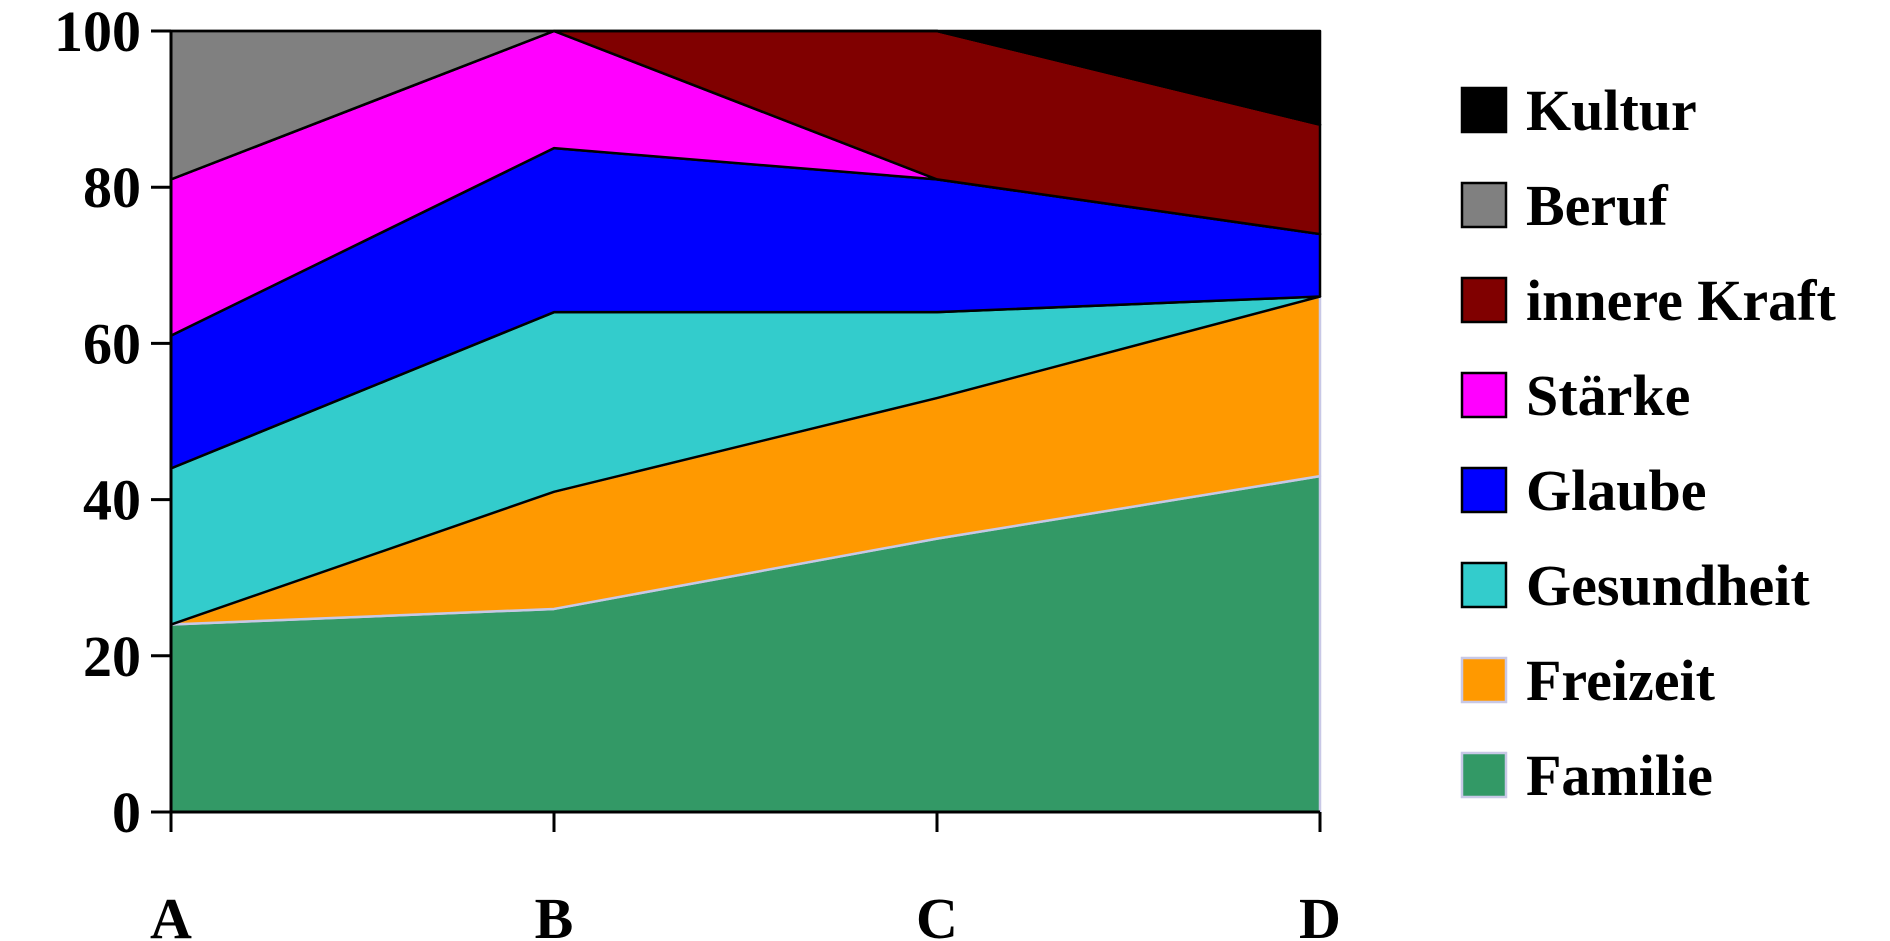 This screenshot has width=1890, height=941. What do you see at coordinates (1484, 680) in the screenshot?
I see `legend-swatch-freizeit` at bounding box center [1484, 680].